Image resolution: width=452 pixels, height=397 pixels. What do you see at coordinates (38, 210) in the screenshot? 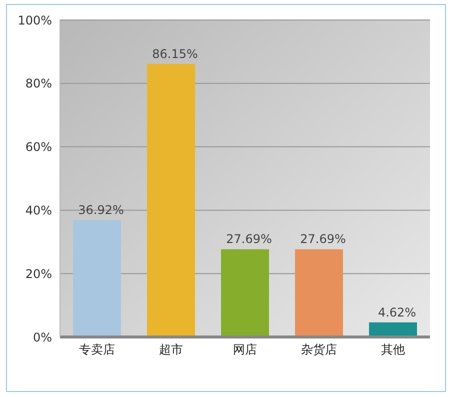
I see `y-tick-label: 40%` at bounding box center [38, 210].